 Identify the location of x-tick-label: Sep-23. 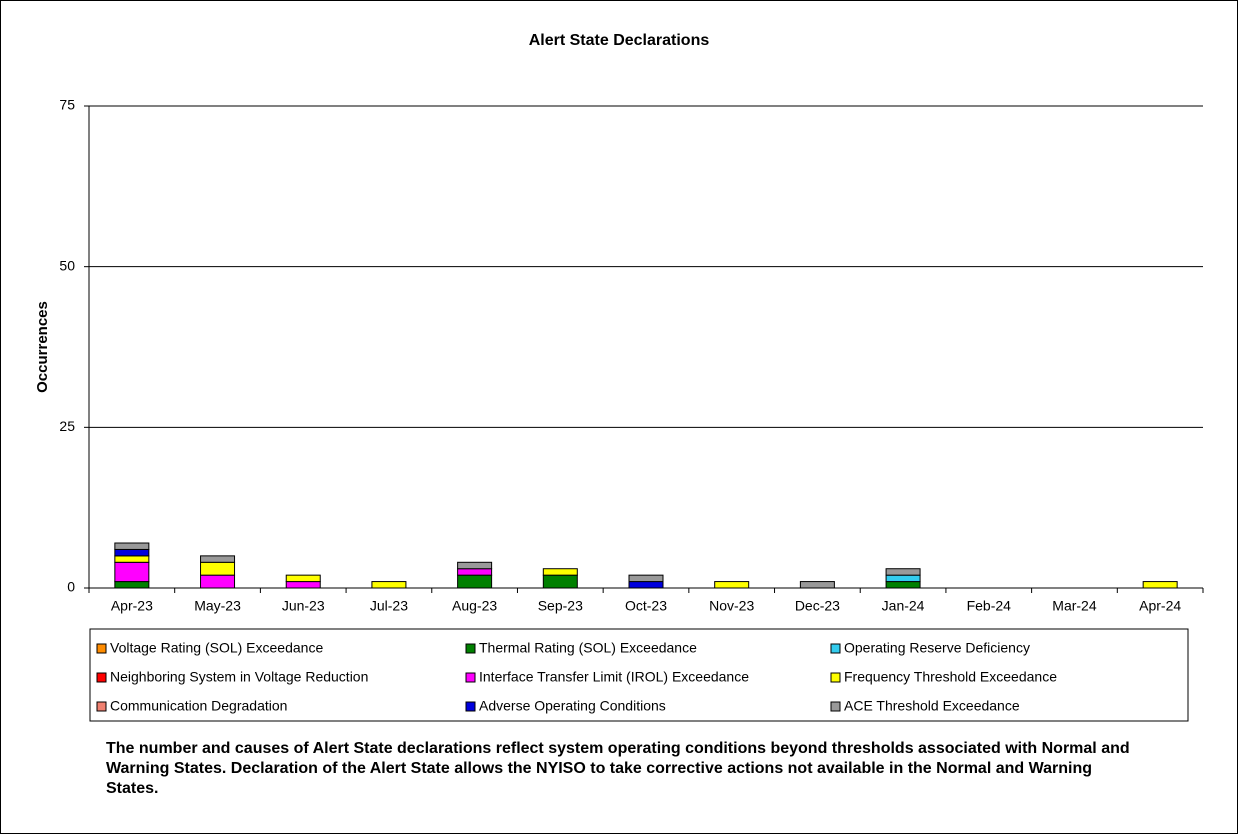
(560, 606).